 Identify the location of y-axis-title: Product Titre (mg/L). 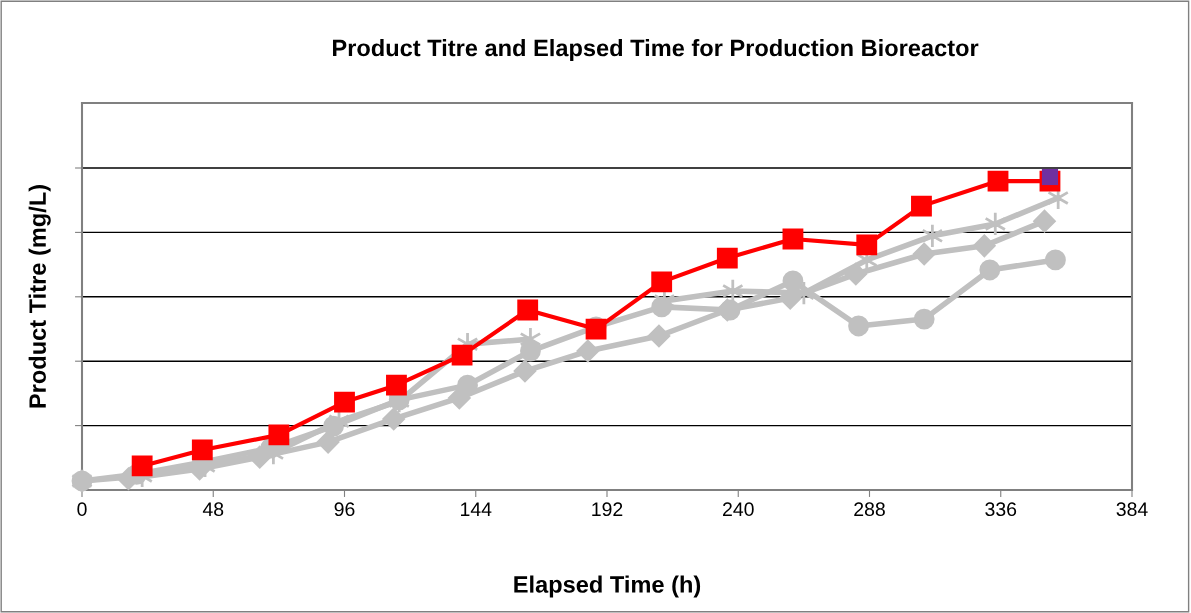
(39, 296).